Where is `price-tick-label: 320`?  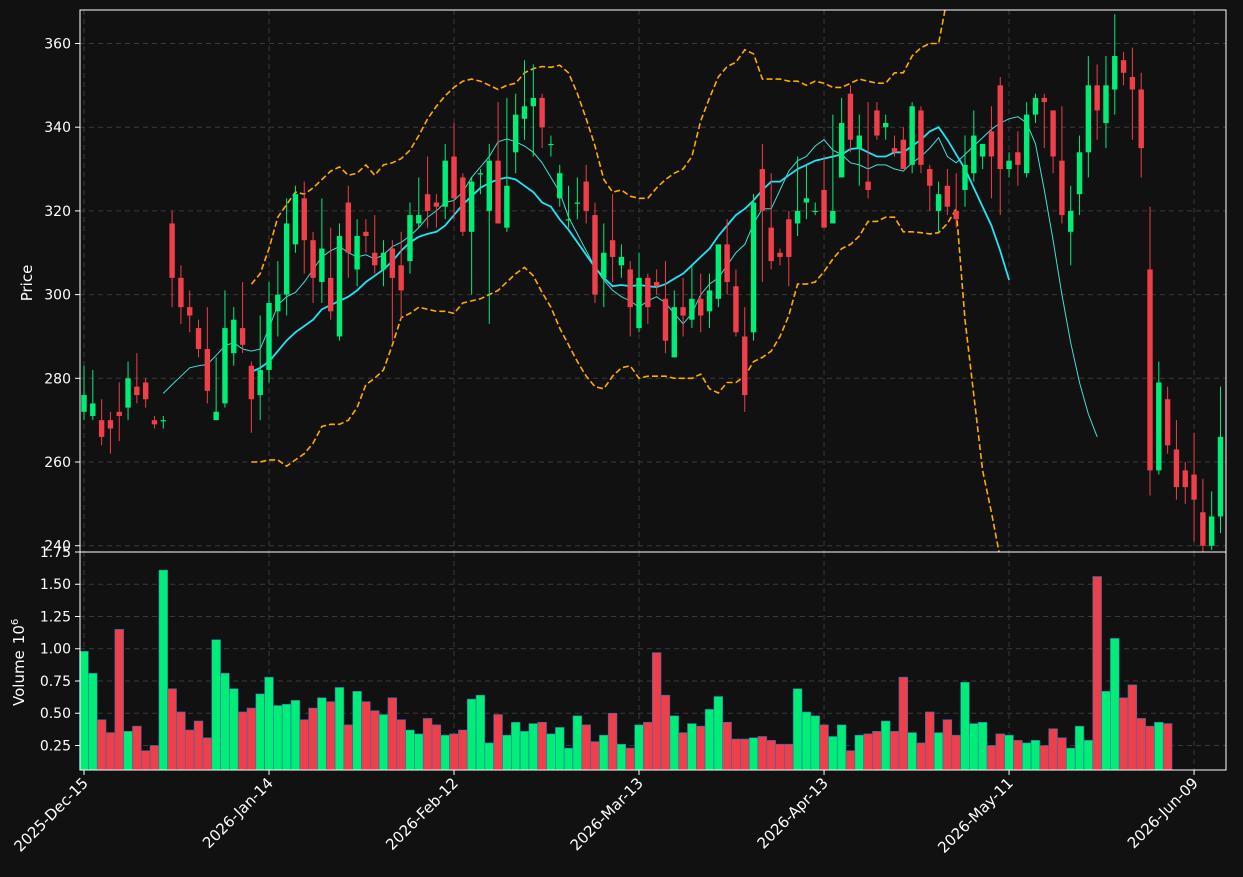
price-tick-label: 320 is located at coordinates (57, 212).